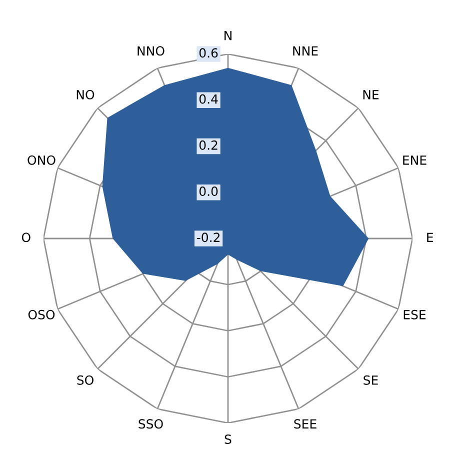  What do you see at coordinates (228, 35) in the screenshot?
I see `spoke-label: N` at bounding box center [228, 35].